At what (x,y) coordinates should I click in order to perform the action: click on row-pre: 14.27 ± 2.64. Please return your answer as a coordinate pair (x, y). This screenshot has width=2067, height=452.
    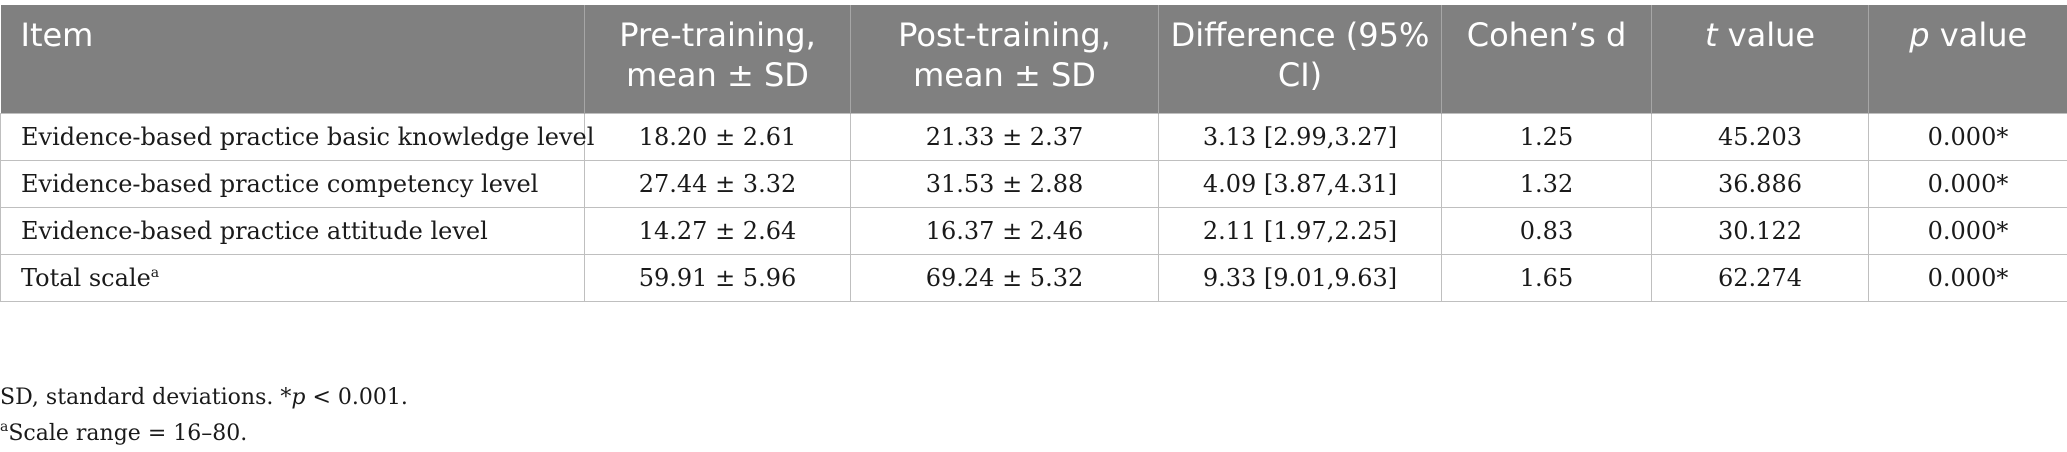
    Looking at the image, I should click on (717, 230).